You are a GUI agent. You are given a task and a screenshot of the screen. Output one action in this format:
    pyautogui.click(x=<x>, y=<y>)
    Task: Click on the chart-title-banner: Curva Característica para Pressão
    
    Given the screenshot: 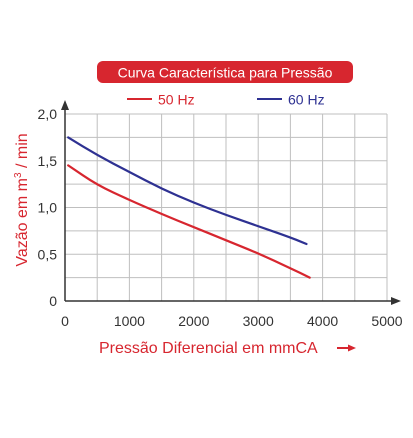 What is the action you would take?
    pyautogui.click(x=225, y=72)
    